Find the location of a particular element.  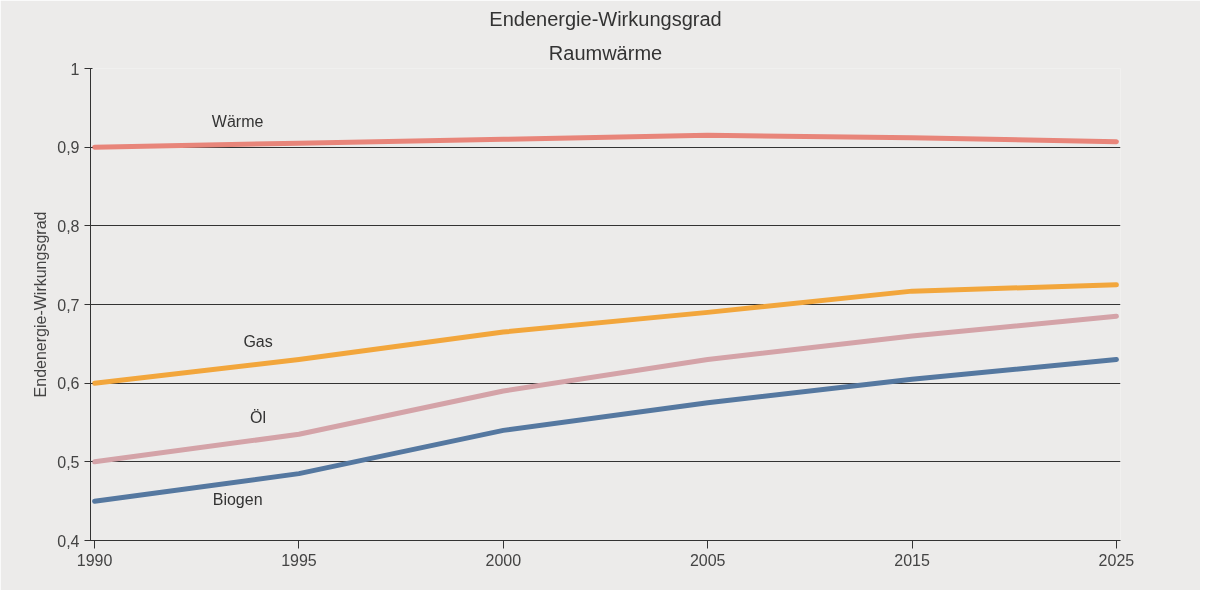

y-tick-label: 0,4 is located at coordinates (68, 541).